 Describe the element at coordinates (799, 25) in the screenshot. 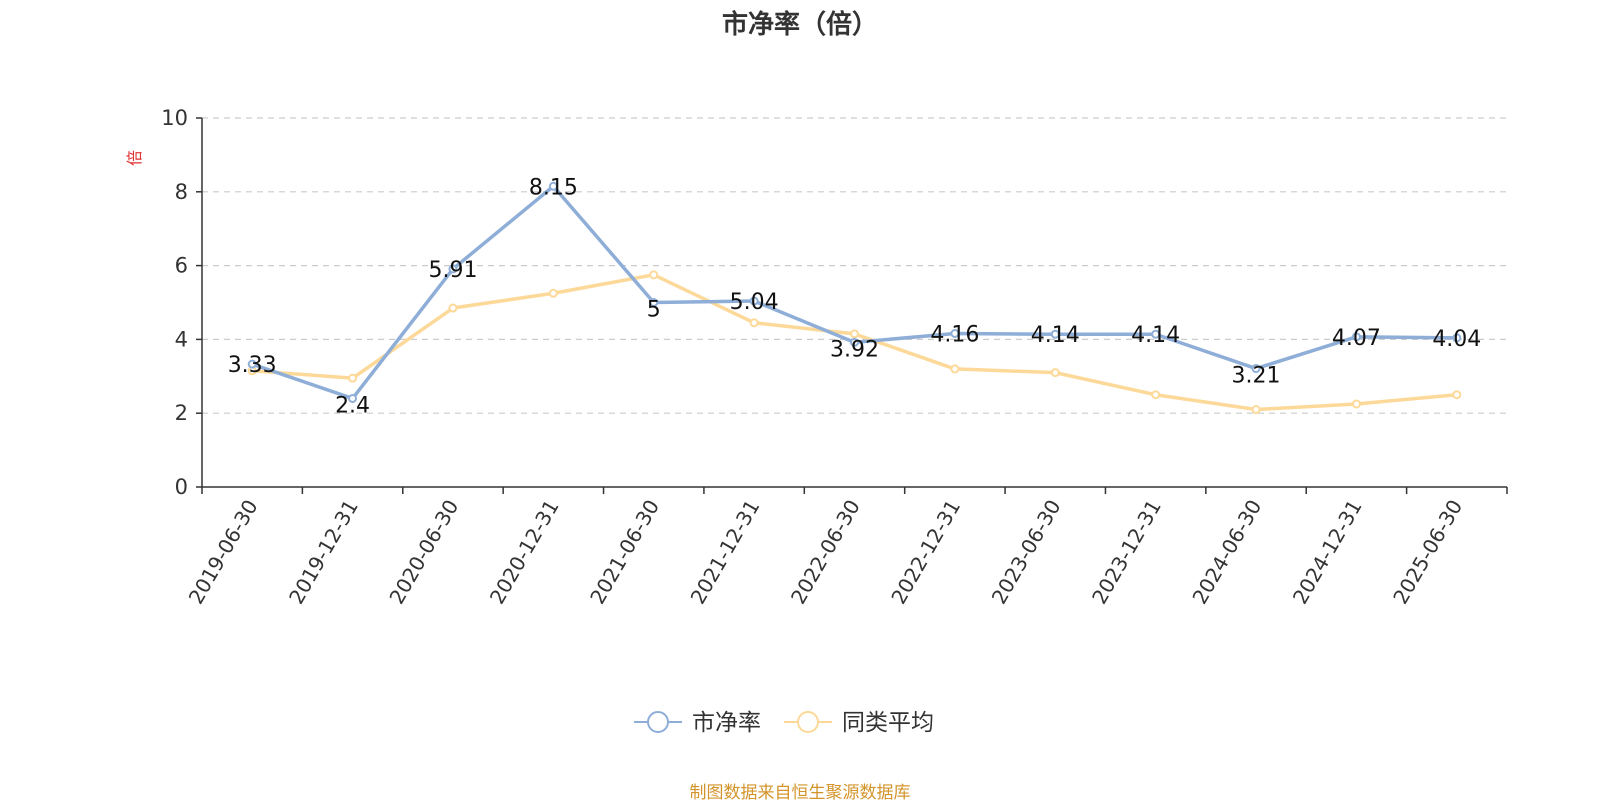

I see `chart-title: 市净率（倍）` at that location.